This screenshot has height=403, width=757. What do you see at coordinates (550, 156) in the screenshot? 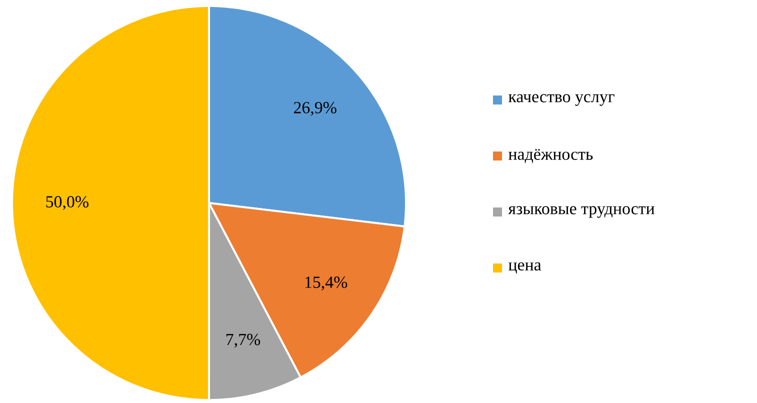
I see `legend-label: надёжность` at bounding box center [550, 156].